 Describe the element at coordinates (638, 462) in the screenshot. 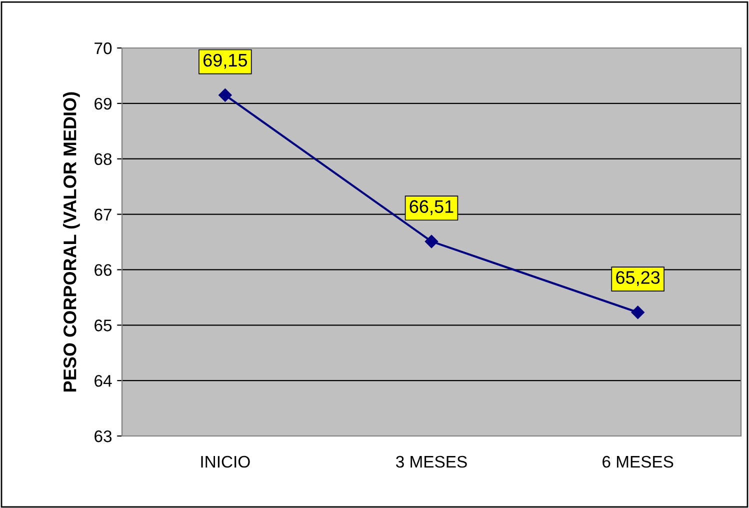

I see `x-tick-label: 6 MESES` at that location.